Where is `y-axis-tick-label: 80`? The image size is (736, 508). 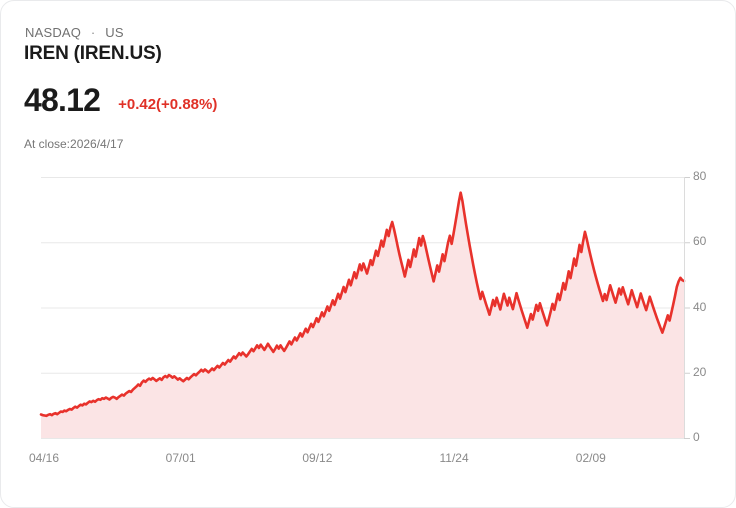 y-axis-tick-label: 80 is located at coordinates (700, 176).